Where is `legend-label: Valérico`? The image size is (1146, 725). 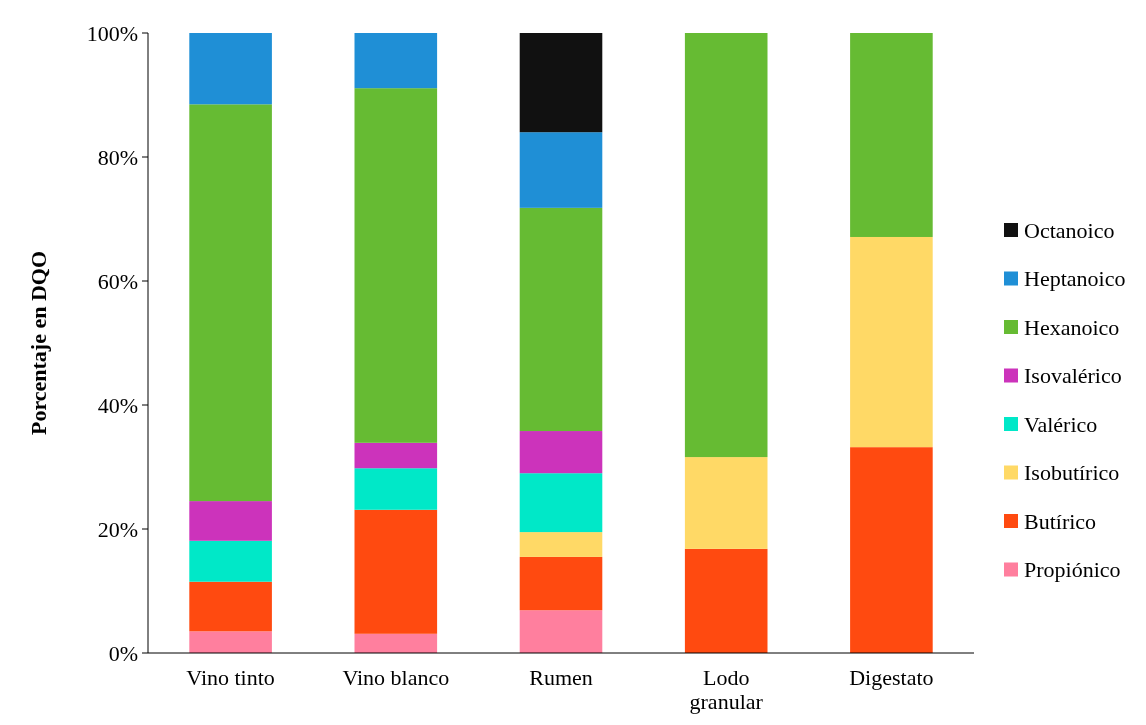
legend-label: Valérico is located at coordinates (1061, 424).